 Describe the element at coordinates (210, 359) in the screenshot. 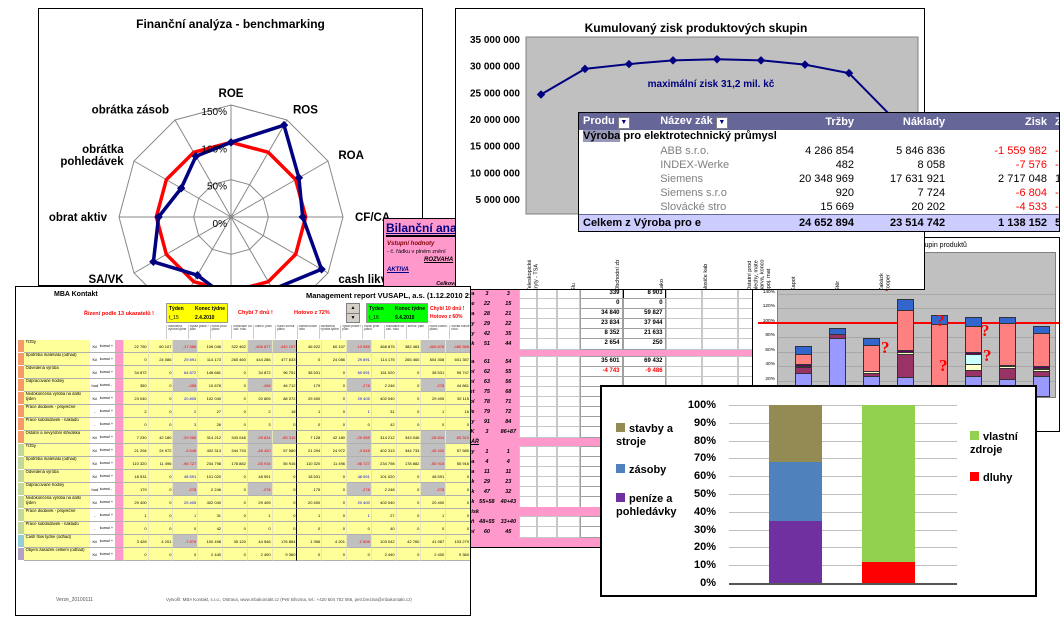

I see `value-cell: 114 173` at that location.